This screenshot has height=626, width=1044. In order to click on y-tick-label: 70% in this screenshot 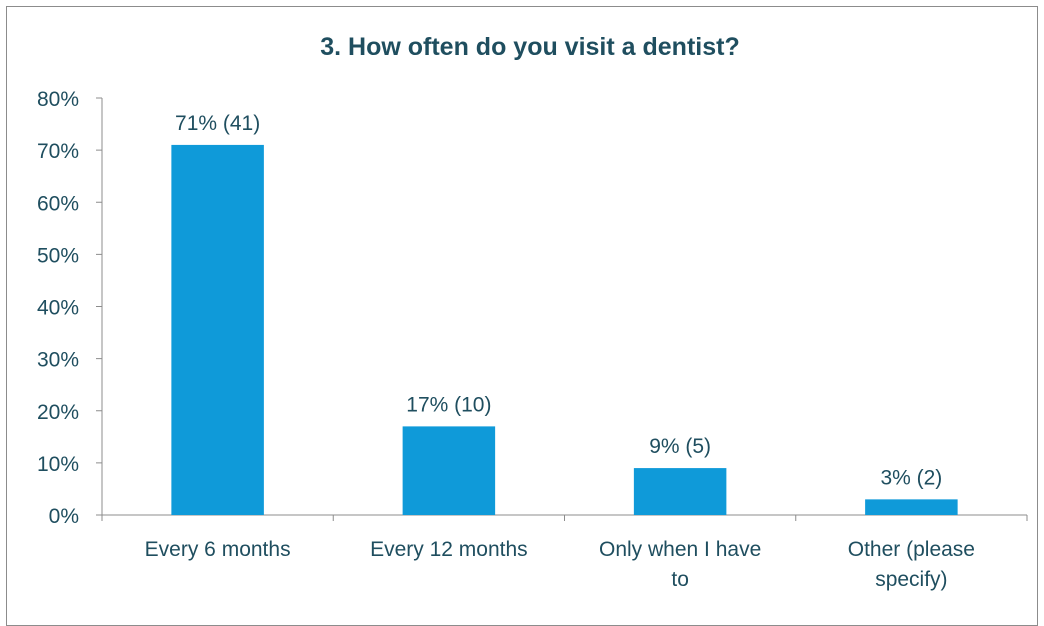, I will do `click(58, 151)`.